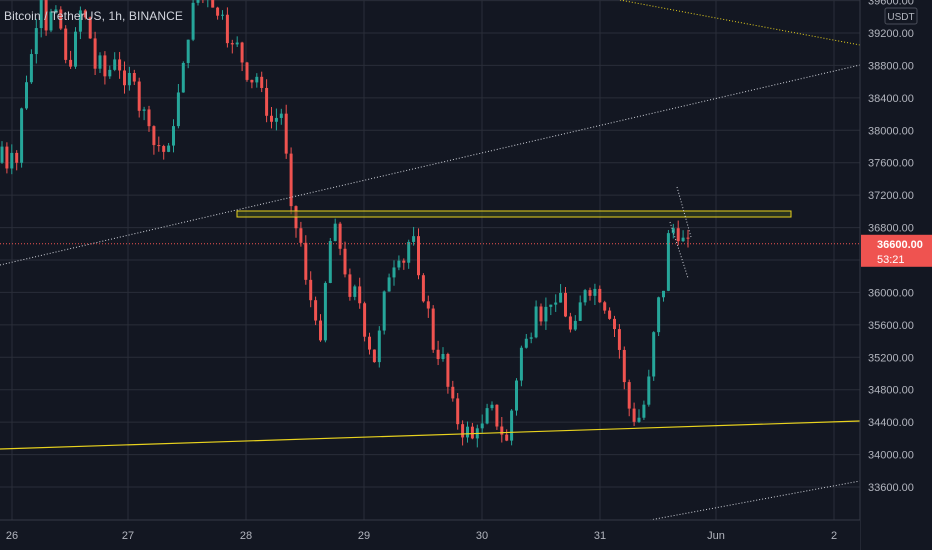 Image resolution: width=932 pixels, height=550 pixels. Describe the element at coordinates (679, 250) in the screenshot. I see `wedge-line-b` at that location.